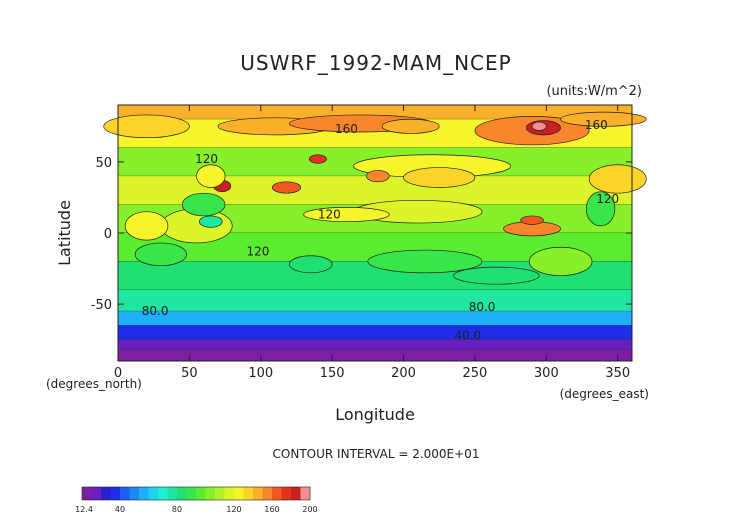 This screenshot has width=752, height=532. I want to click on x-tick-label: 300, so click(546, 373).